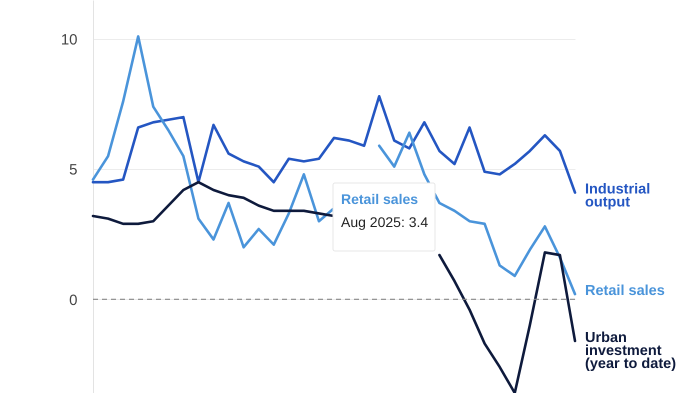 The height and width of the screenshot is (393, 700). Describe the element at coordinates (379, 199) in the screenshot. I see `annotation: Retail sales` at that location.